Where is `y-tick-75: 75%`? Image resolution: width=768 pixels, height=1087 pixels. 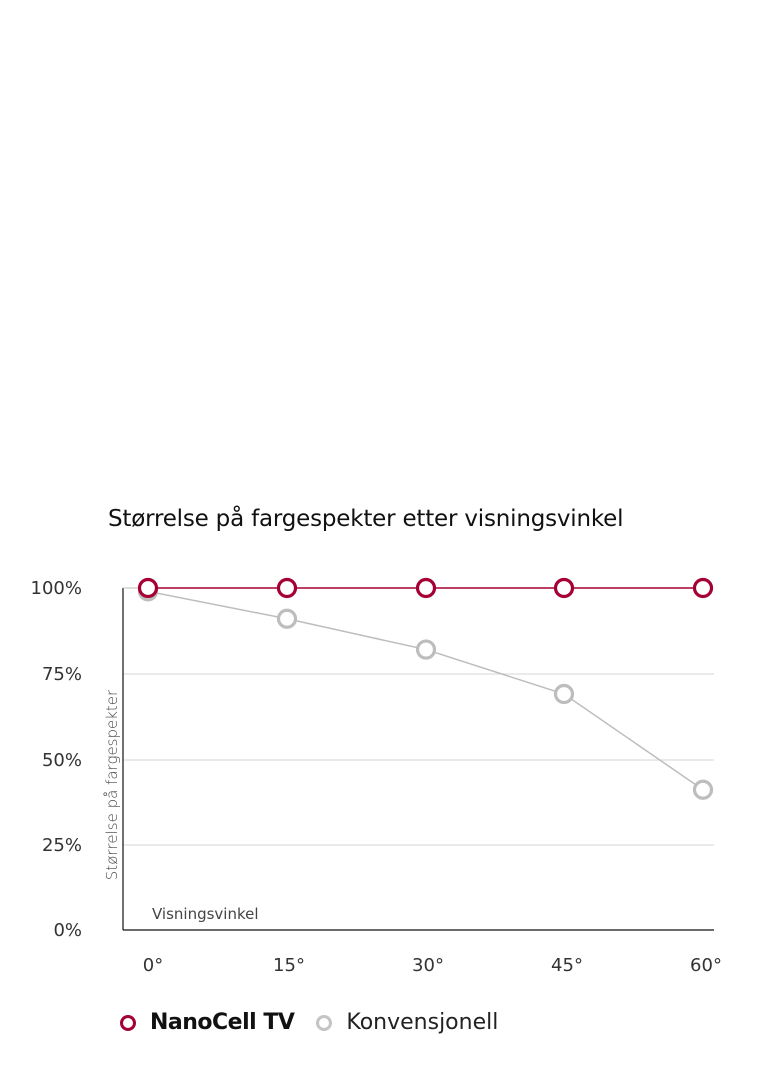 y-tick-75: 75% is located at coordinates (61, 674).